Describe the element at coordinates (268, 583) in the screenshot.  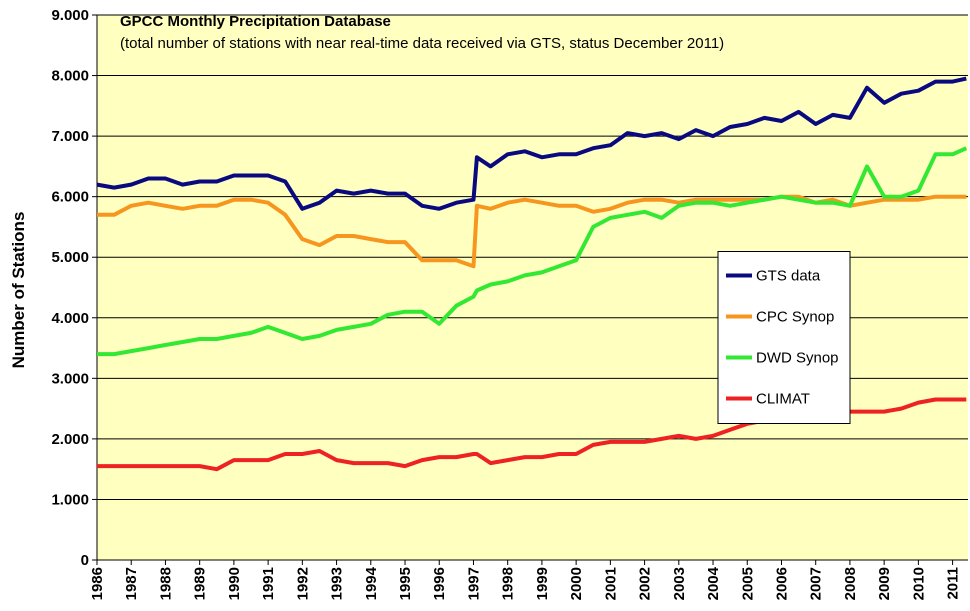
I see `x-tick-label: 1991` at that location.